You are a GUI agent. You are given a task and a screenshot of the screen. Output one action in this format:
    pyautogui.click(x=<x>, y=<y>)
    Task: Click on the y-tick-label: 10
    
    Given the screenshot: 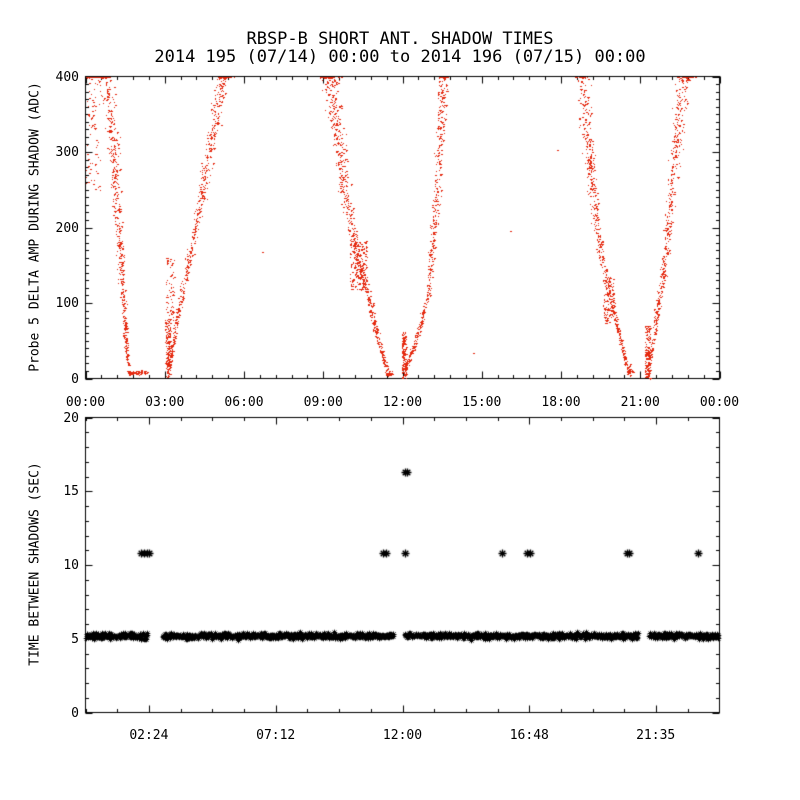 What is the action you would take?
    pyautogui.click(x=71, y=565)
    